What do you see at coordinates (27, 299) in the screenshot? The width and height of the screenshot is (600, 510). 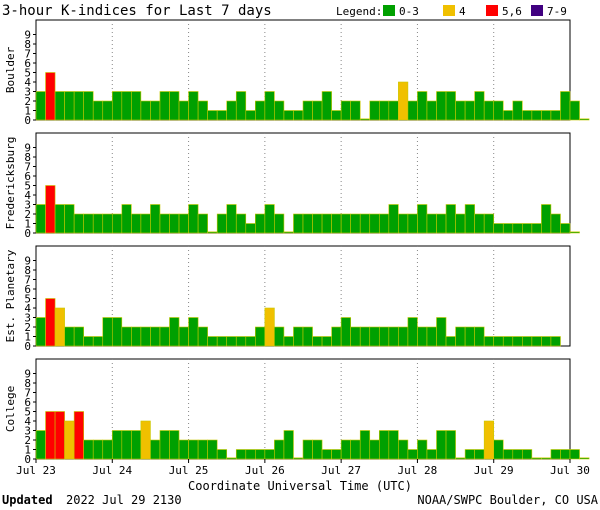 I see `y-tick-label: 5` at bounding box center [27, 299].